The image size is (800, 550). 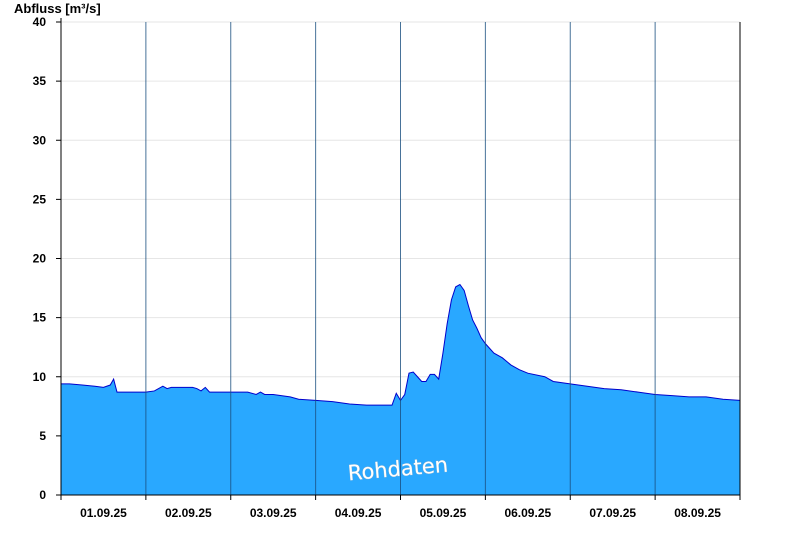 I want to click on y-axis-title: Abfluss [m³/s], so click(x=57, y=8).